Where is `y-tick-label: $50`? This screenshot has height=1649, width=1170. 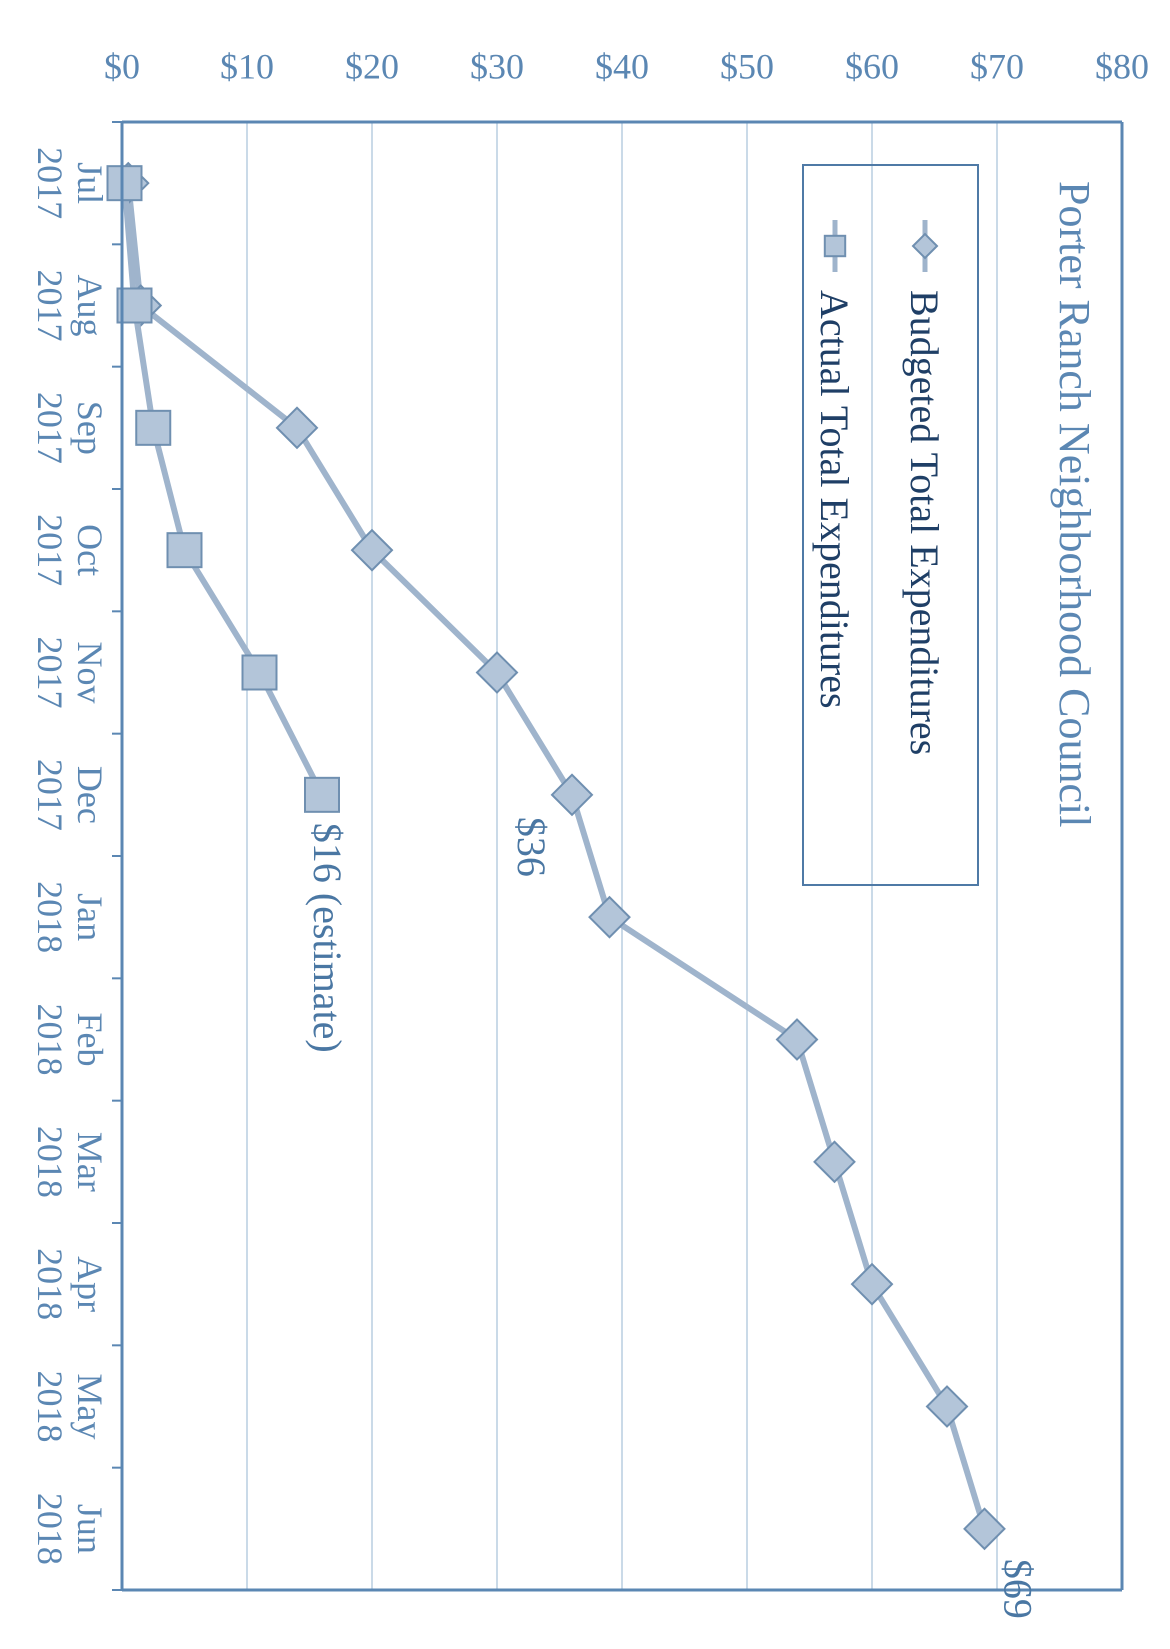
y-tick-label: $50 is located at coordinates (747, 66).